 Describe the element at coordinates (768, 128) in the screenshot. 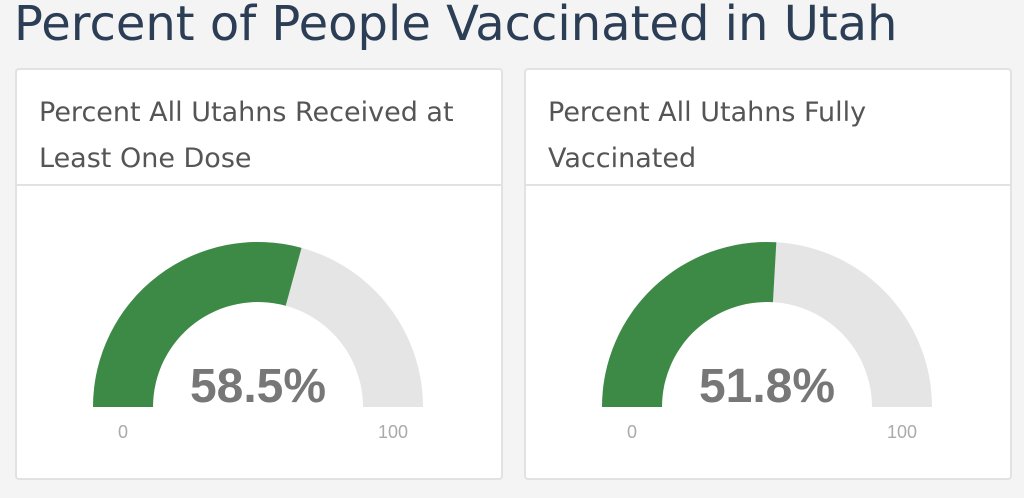

I see `card-title: Percent All Utahns Fully Vaccinated` at that location.